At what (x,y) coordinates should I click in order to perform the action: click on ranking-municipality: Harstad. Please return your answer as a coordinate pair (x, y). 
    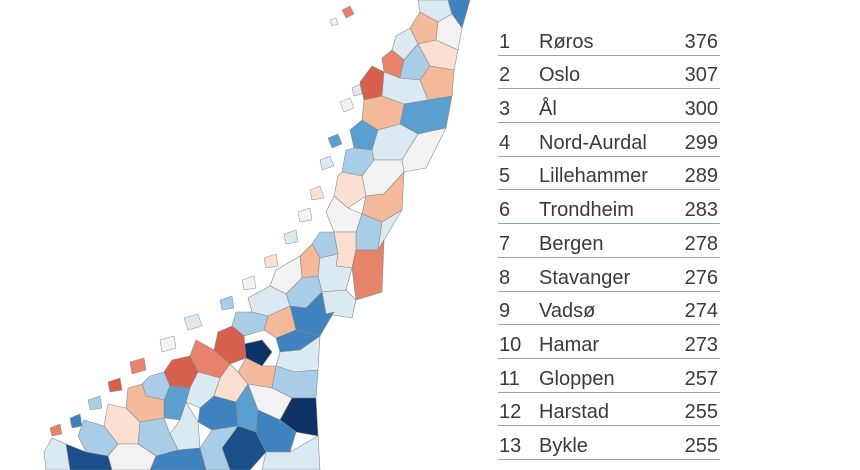
    Looking at the image, I should click on (574, 412).